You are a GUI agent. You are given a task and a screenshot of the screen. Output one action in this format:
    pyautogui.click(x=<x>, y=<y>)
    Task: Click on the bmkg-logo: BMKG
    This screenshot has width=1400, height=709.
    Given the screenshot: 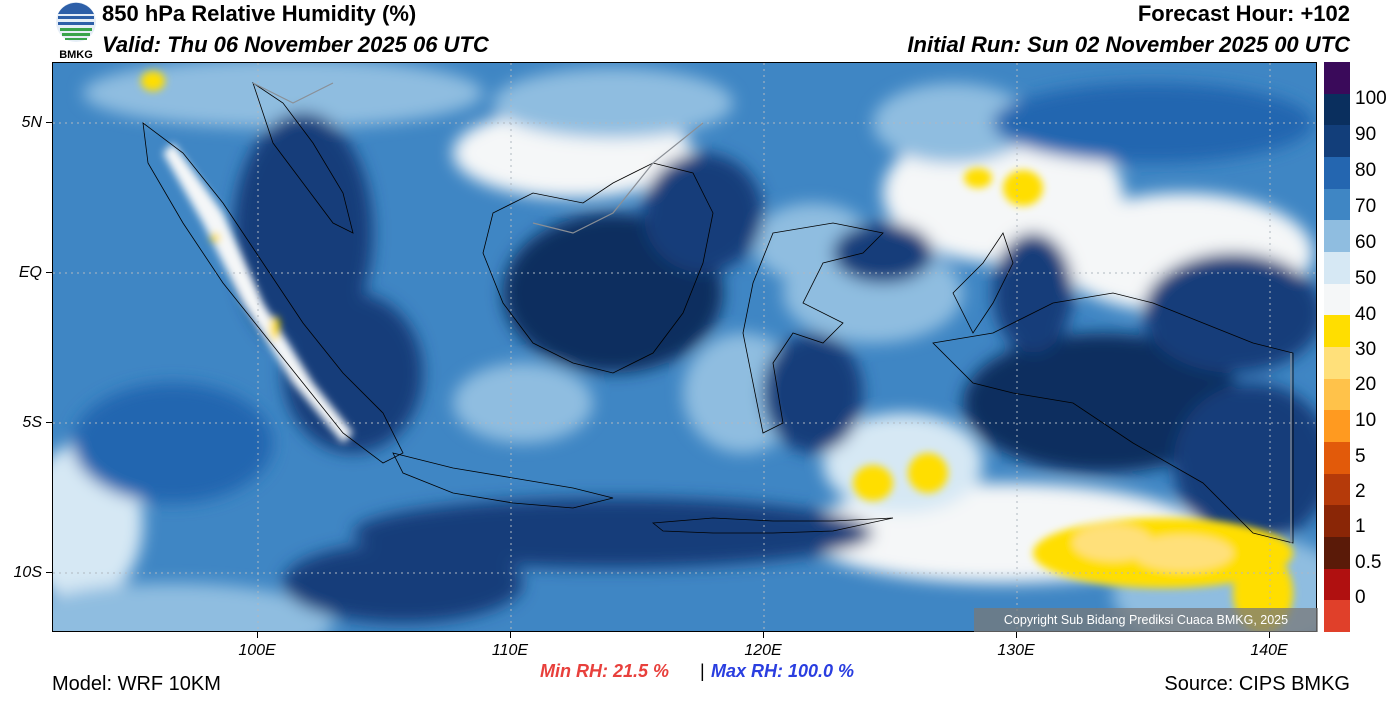 What is the action you would take?
    pyautogui.click(x=76, y=31)
    